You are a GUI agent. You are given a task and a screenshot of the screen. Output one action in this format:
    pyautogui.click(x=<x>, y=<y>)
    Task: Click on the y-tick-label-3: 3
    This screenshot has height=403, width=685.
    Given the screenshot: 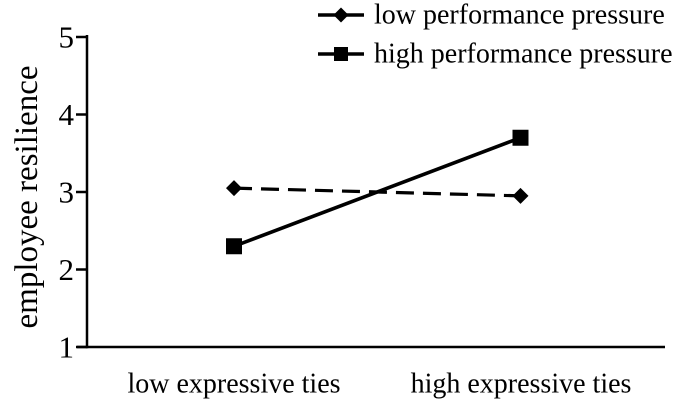 What is the action you would take?
    pyautogui.click(x=67, y=192)
    